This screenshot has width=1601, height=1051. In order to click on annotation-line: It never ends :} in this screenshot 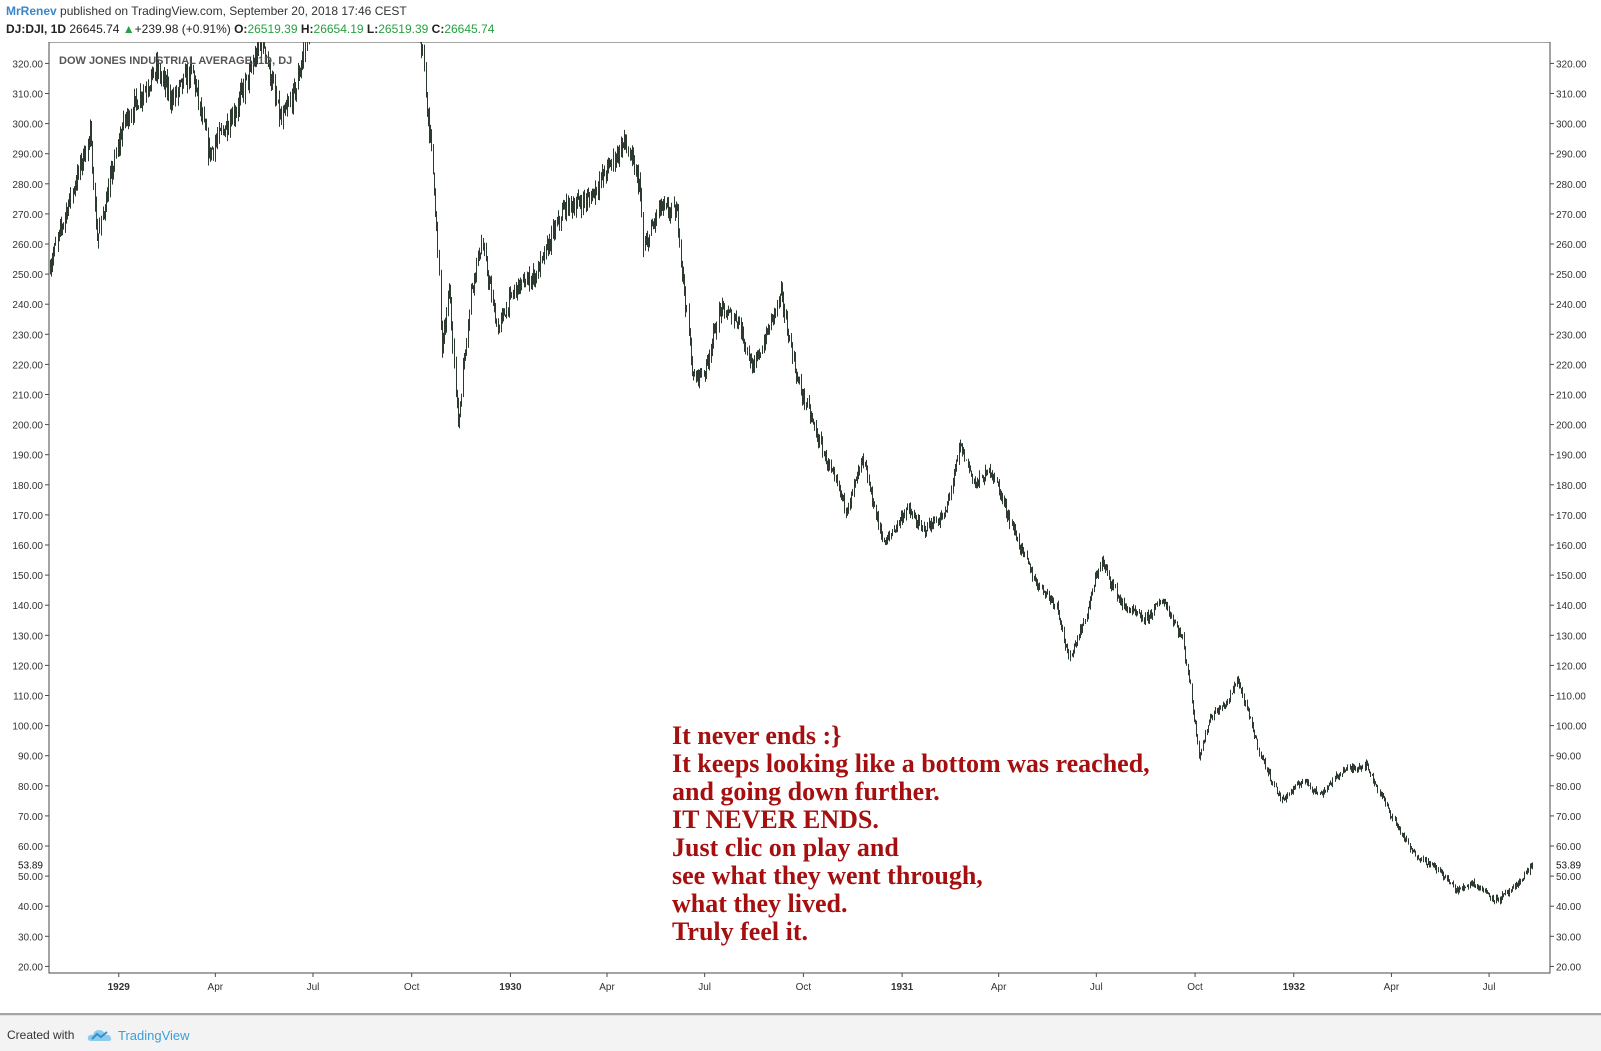, I will do `click(757, 735)`.